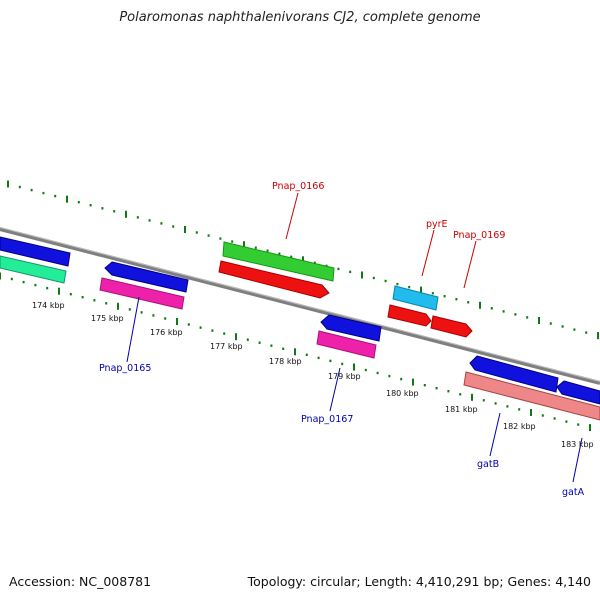 Image resolution: width=600 pixels, height=600 pixels. I want to click on gene-pnap-0169-red, so click(451, 326).